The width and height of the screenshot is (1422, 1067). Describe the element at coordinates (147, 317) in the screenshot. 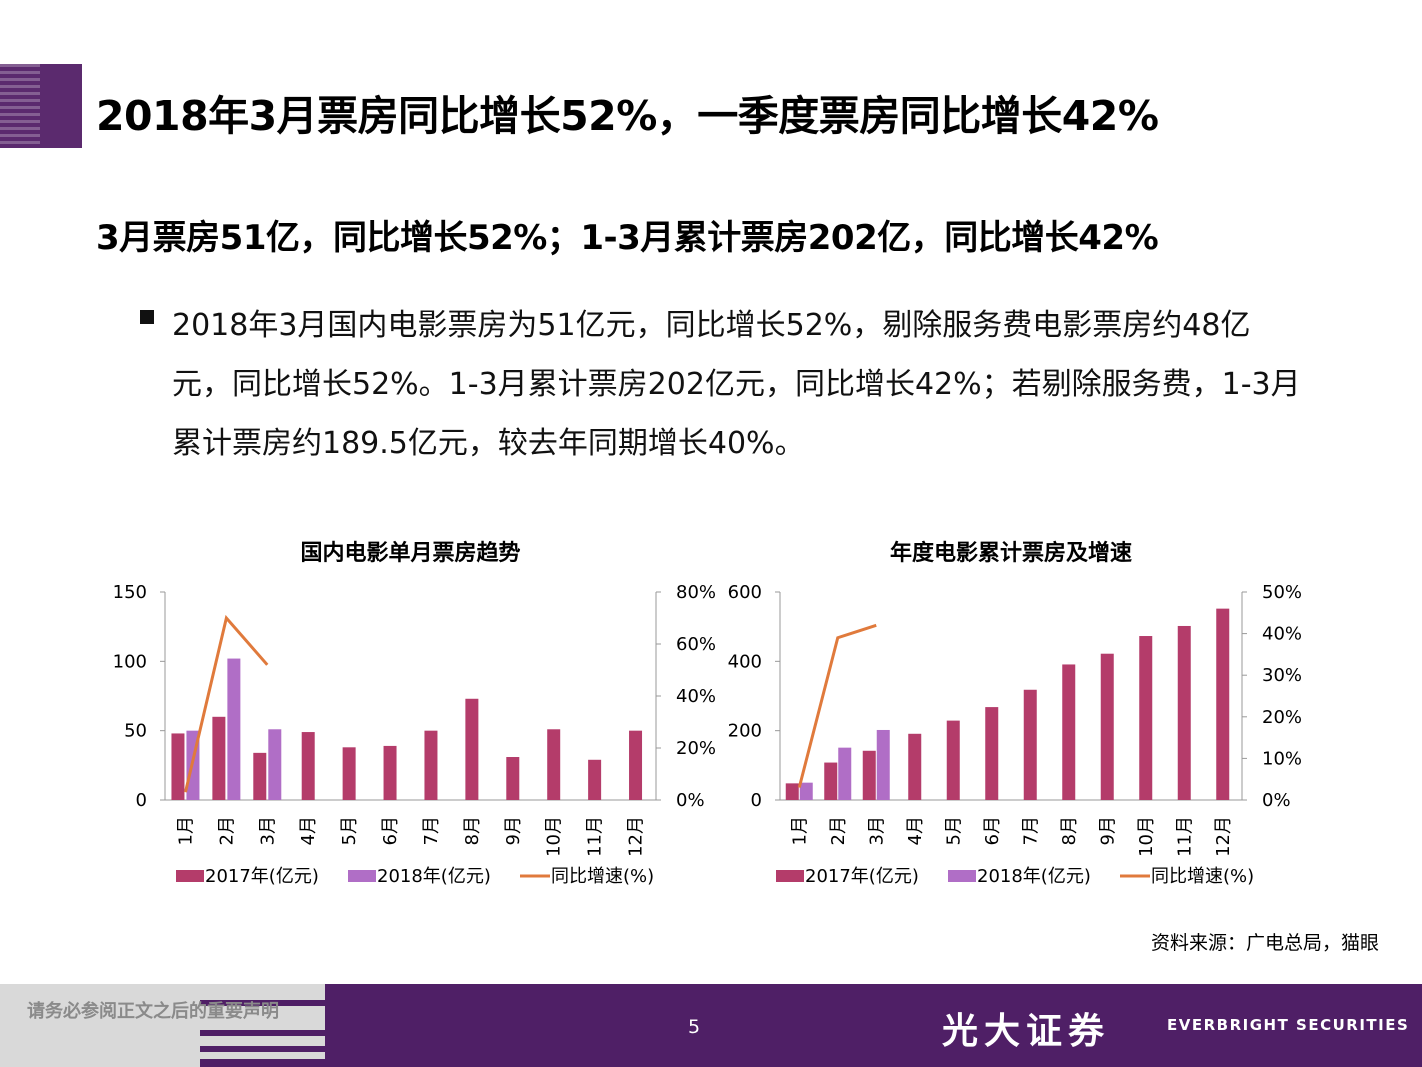

I see `bullet-icon` at that location.